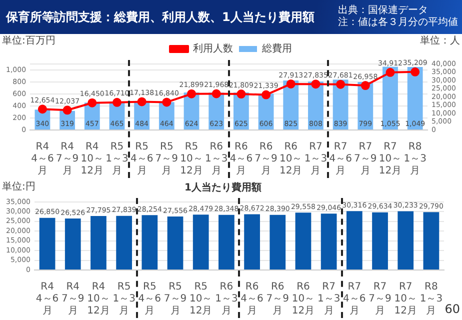 The width and height of the screenshot is (462, 320). I want to click on legend-label: 総費用, so click(276, 48).